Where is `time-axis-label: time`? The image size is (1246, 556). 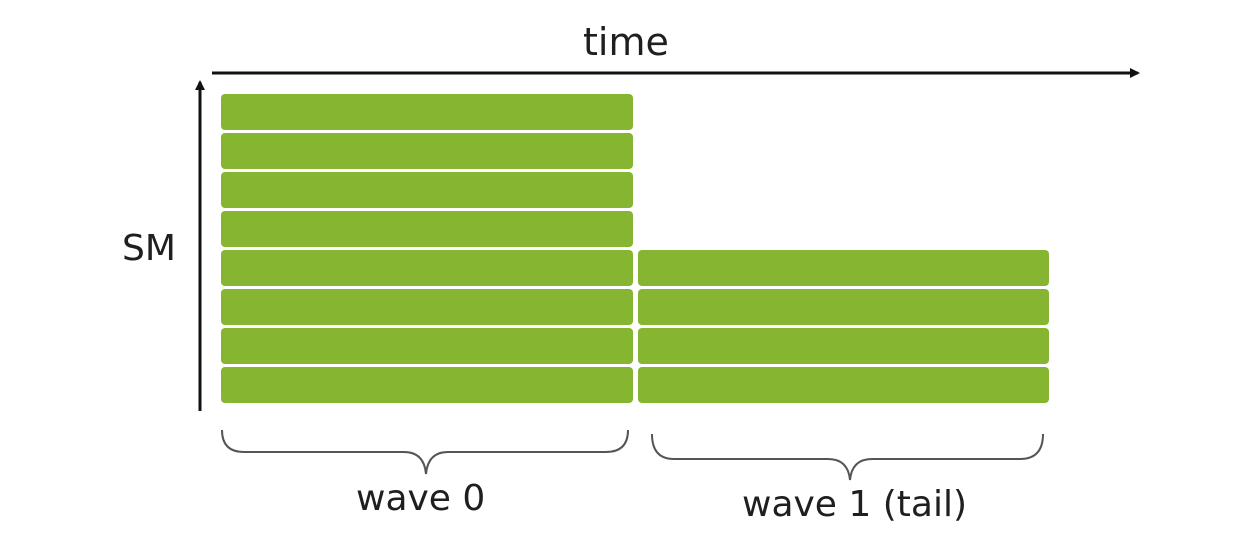 time-axis-label: time is located at coordinates (626, 42).